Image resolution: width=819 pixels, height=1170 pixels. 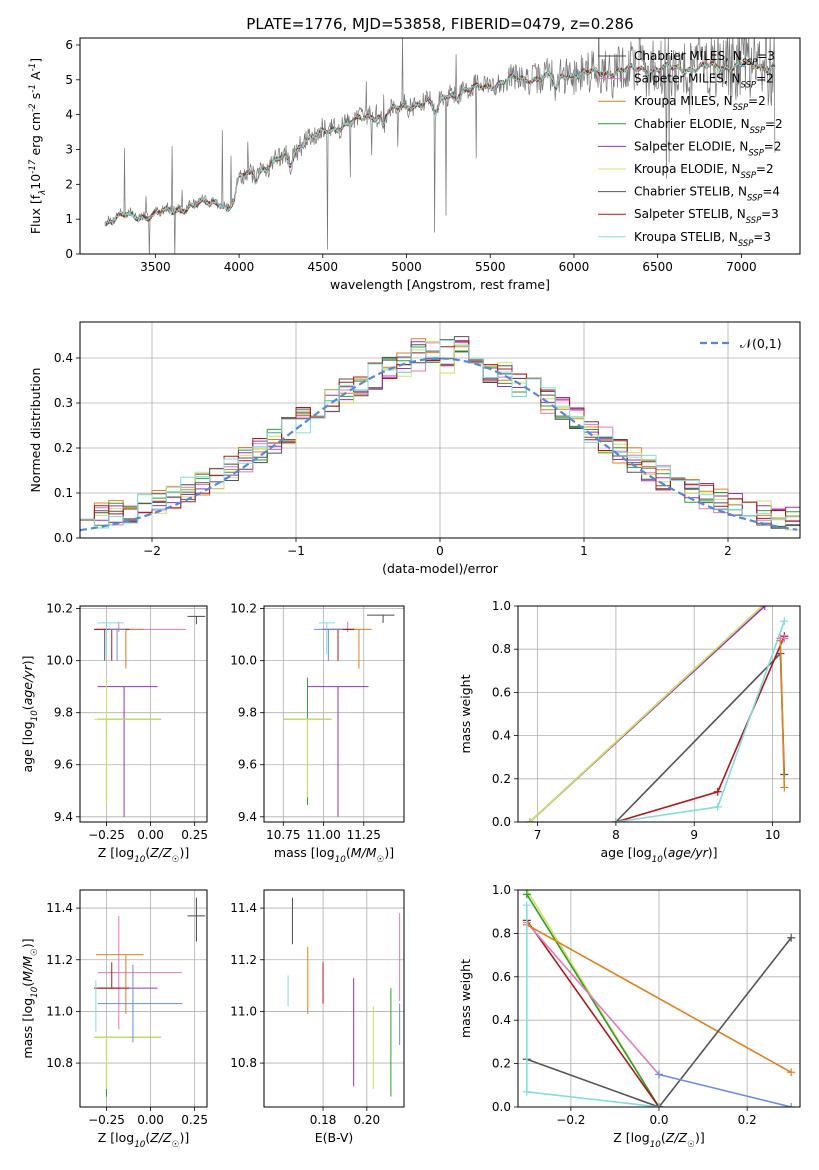 I want to click on x-tick-label: 10.75, so click(x=283, y=835).